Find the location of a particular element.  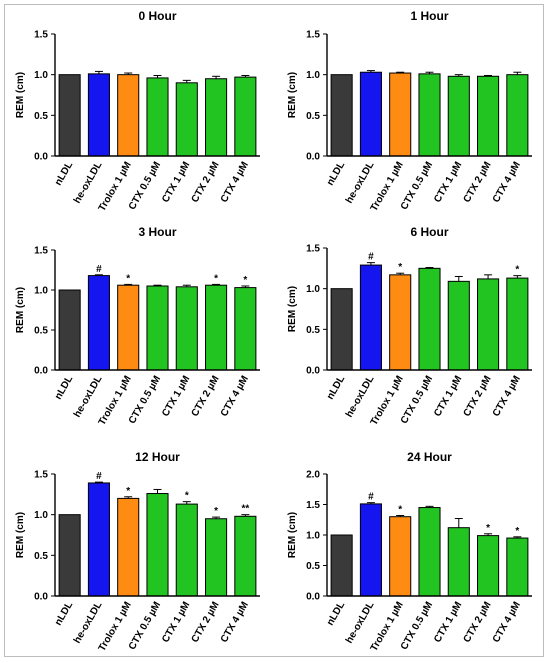

chart-title: 0 Hour is located at coordinates (157, 16).